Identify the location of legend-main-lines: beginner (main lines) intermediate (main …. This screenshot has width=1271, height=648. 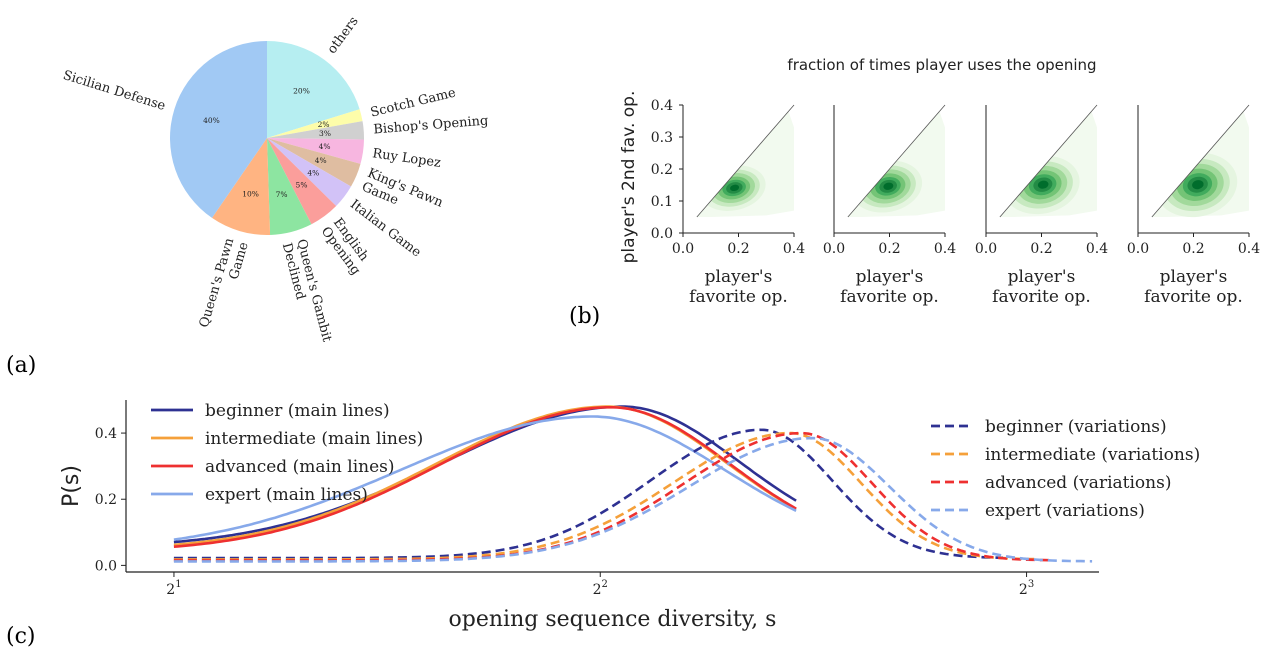
(287, 453).